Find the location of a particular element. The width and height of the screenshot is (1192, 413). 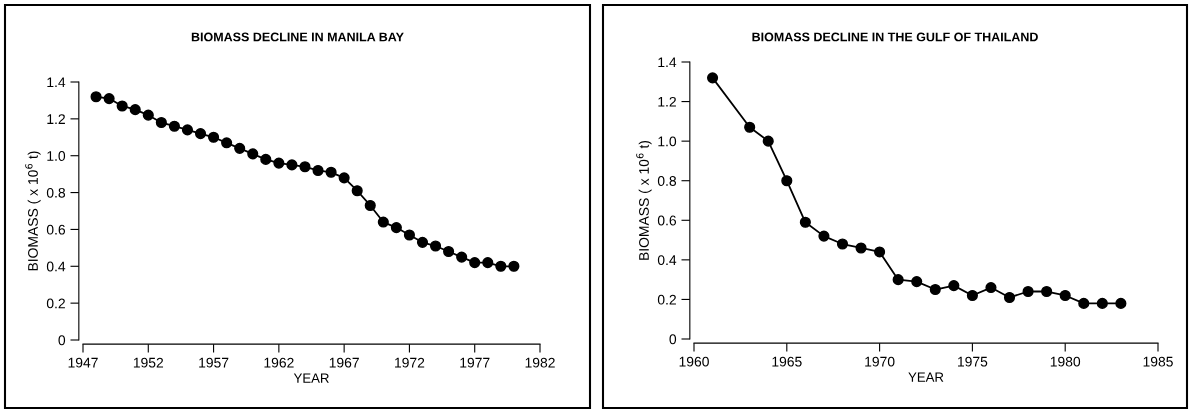

x-tick-label: 1962 is located at coordinates (279, 362).